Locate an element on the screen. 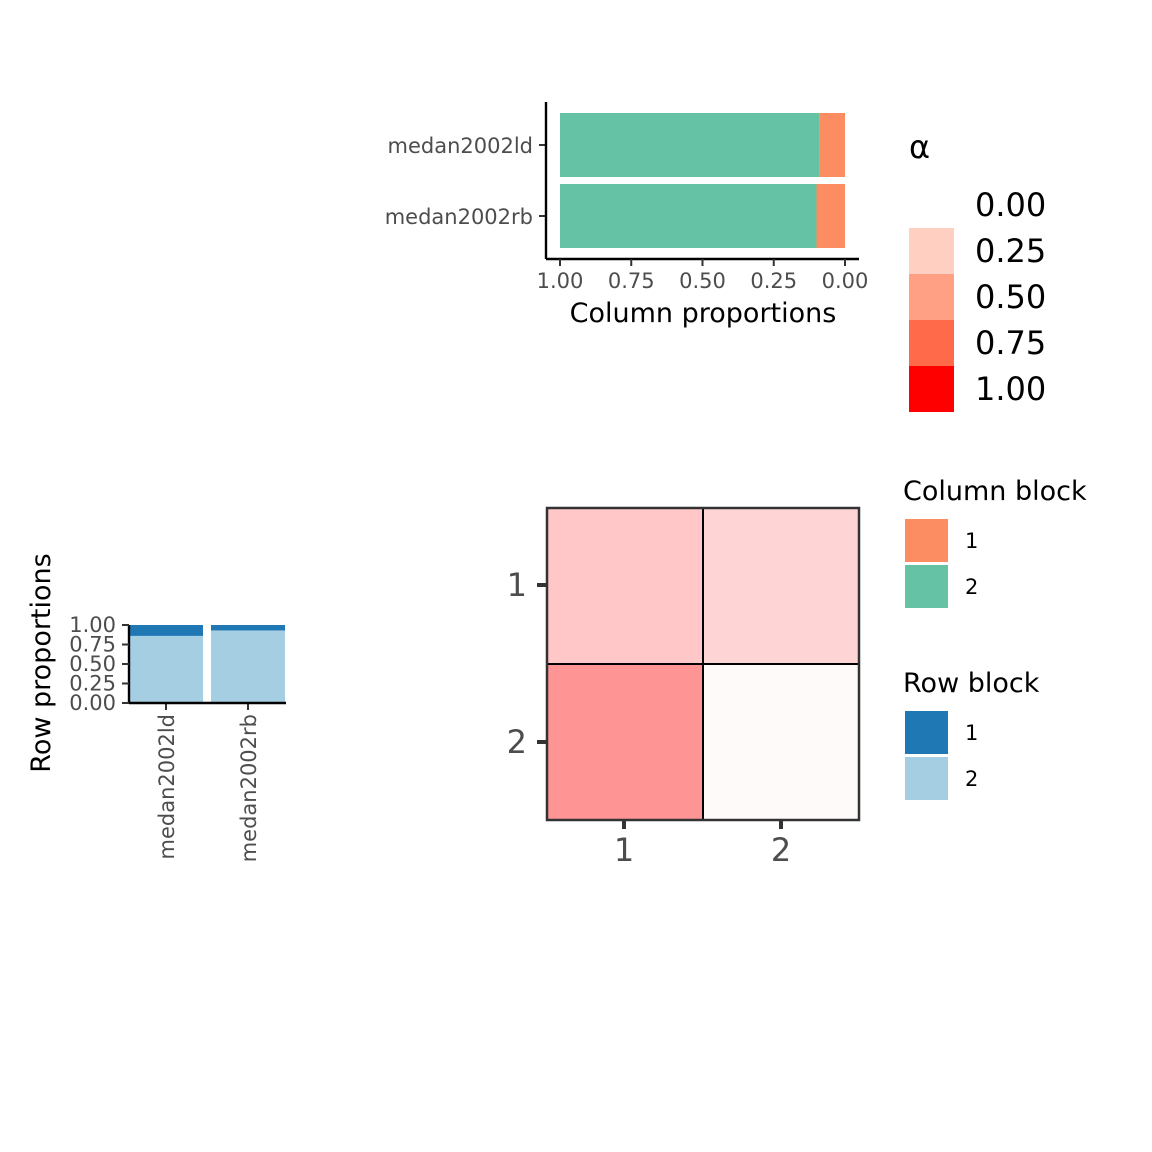 The height and width of the screenshot is (1152, 1152). heatmap-xtick-label: 1 is located at coordinates (624, 850).